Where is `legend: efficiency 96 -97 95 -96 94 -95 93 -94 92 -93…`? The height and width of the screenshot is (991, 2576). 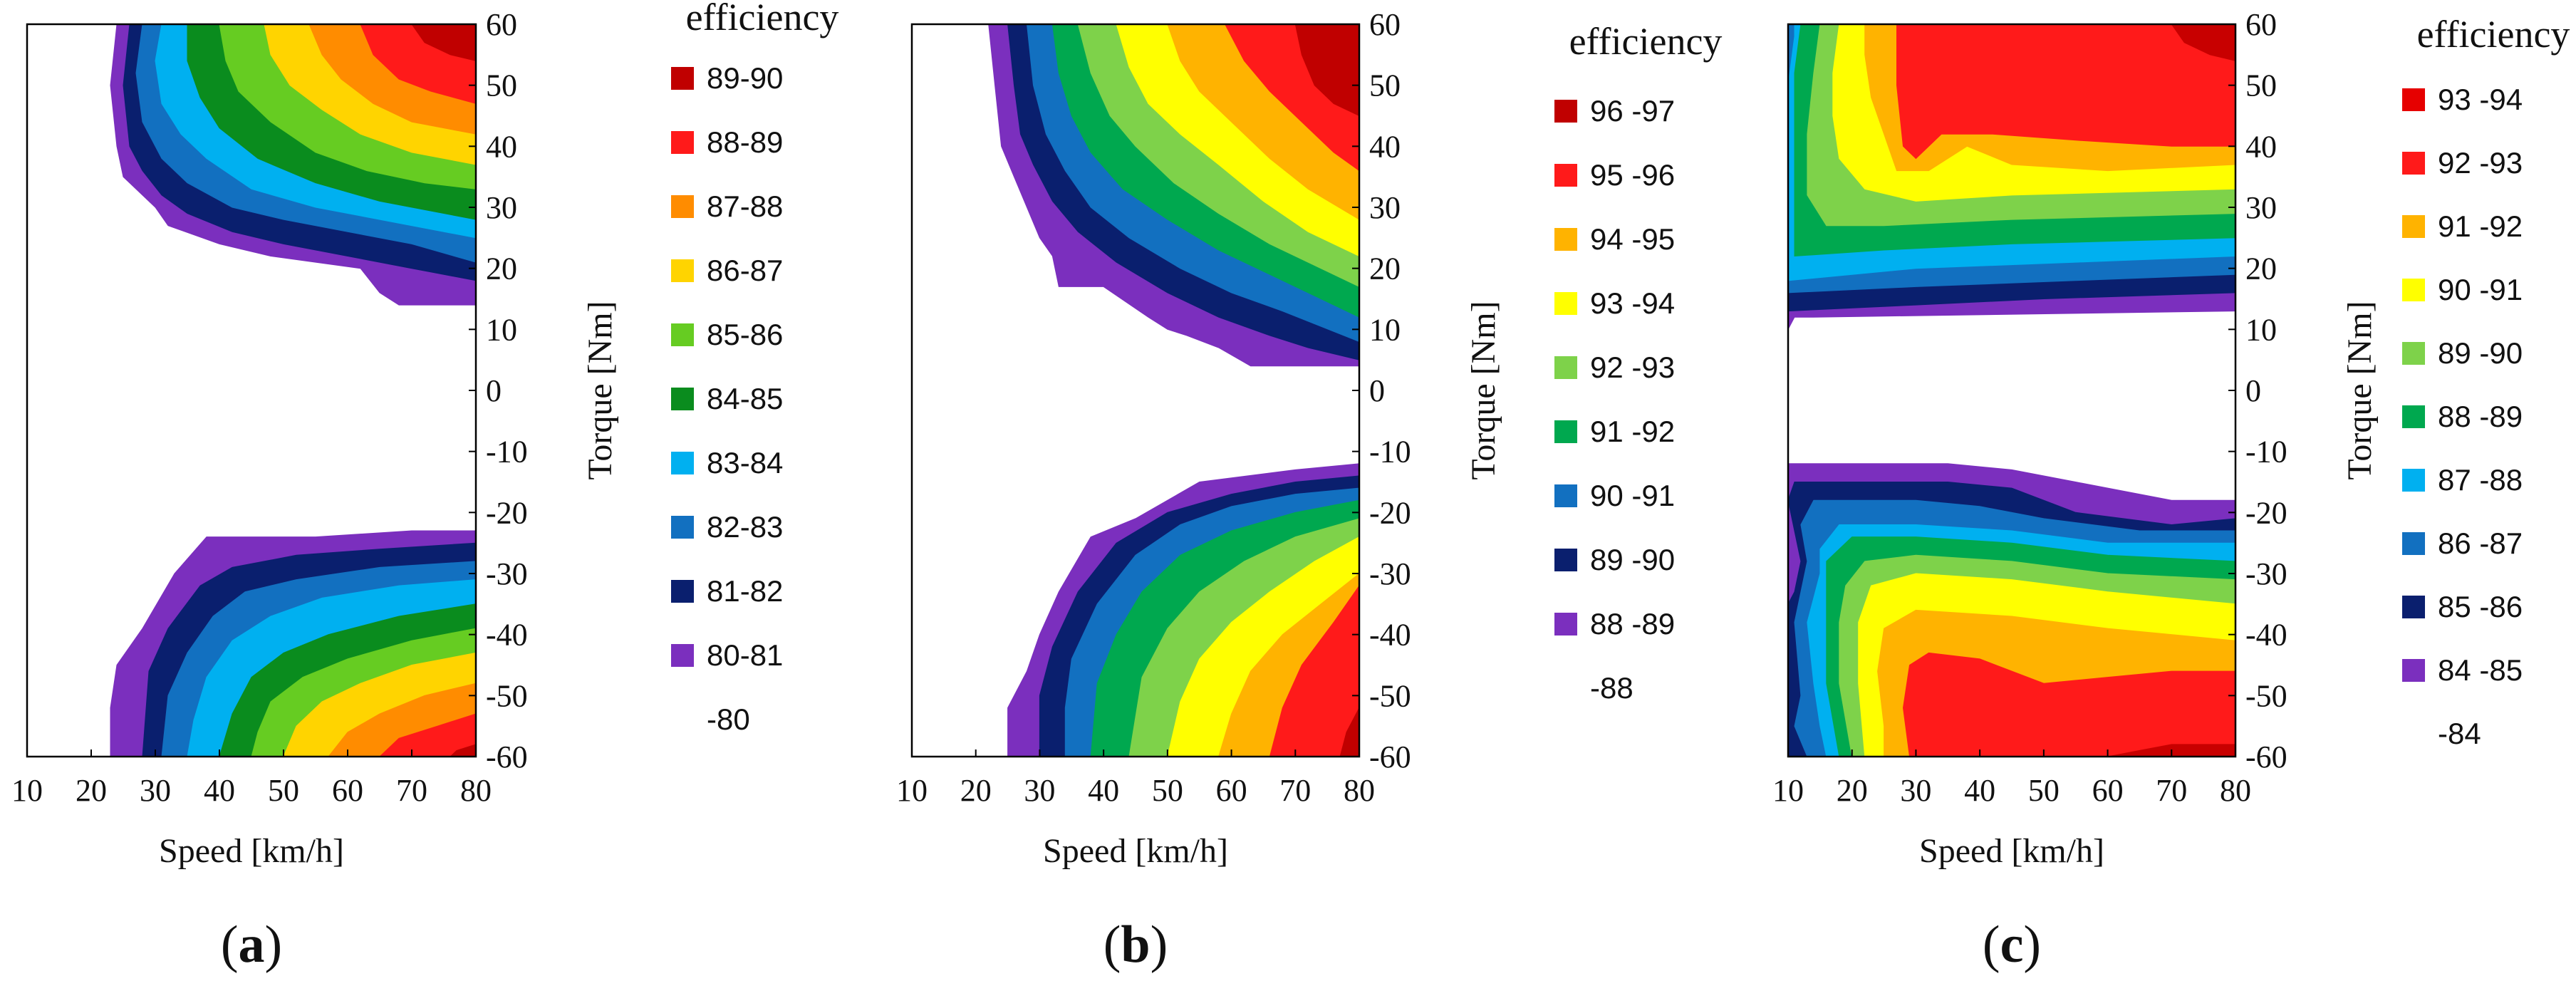
legend: efficiency 96 -97 95 -96 94 -95 93 -94 92 -93… is located at coordinates (1638, 362).